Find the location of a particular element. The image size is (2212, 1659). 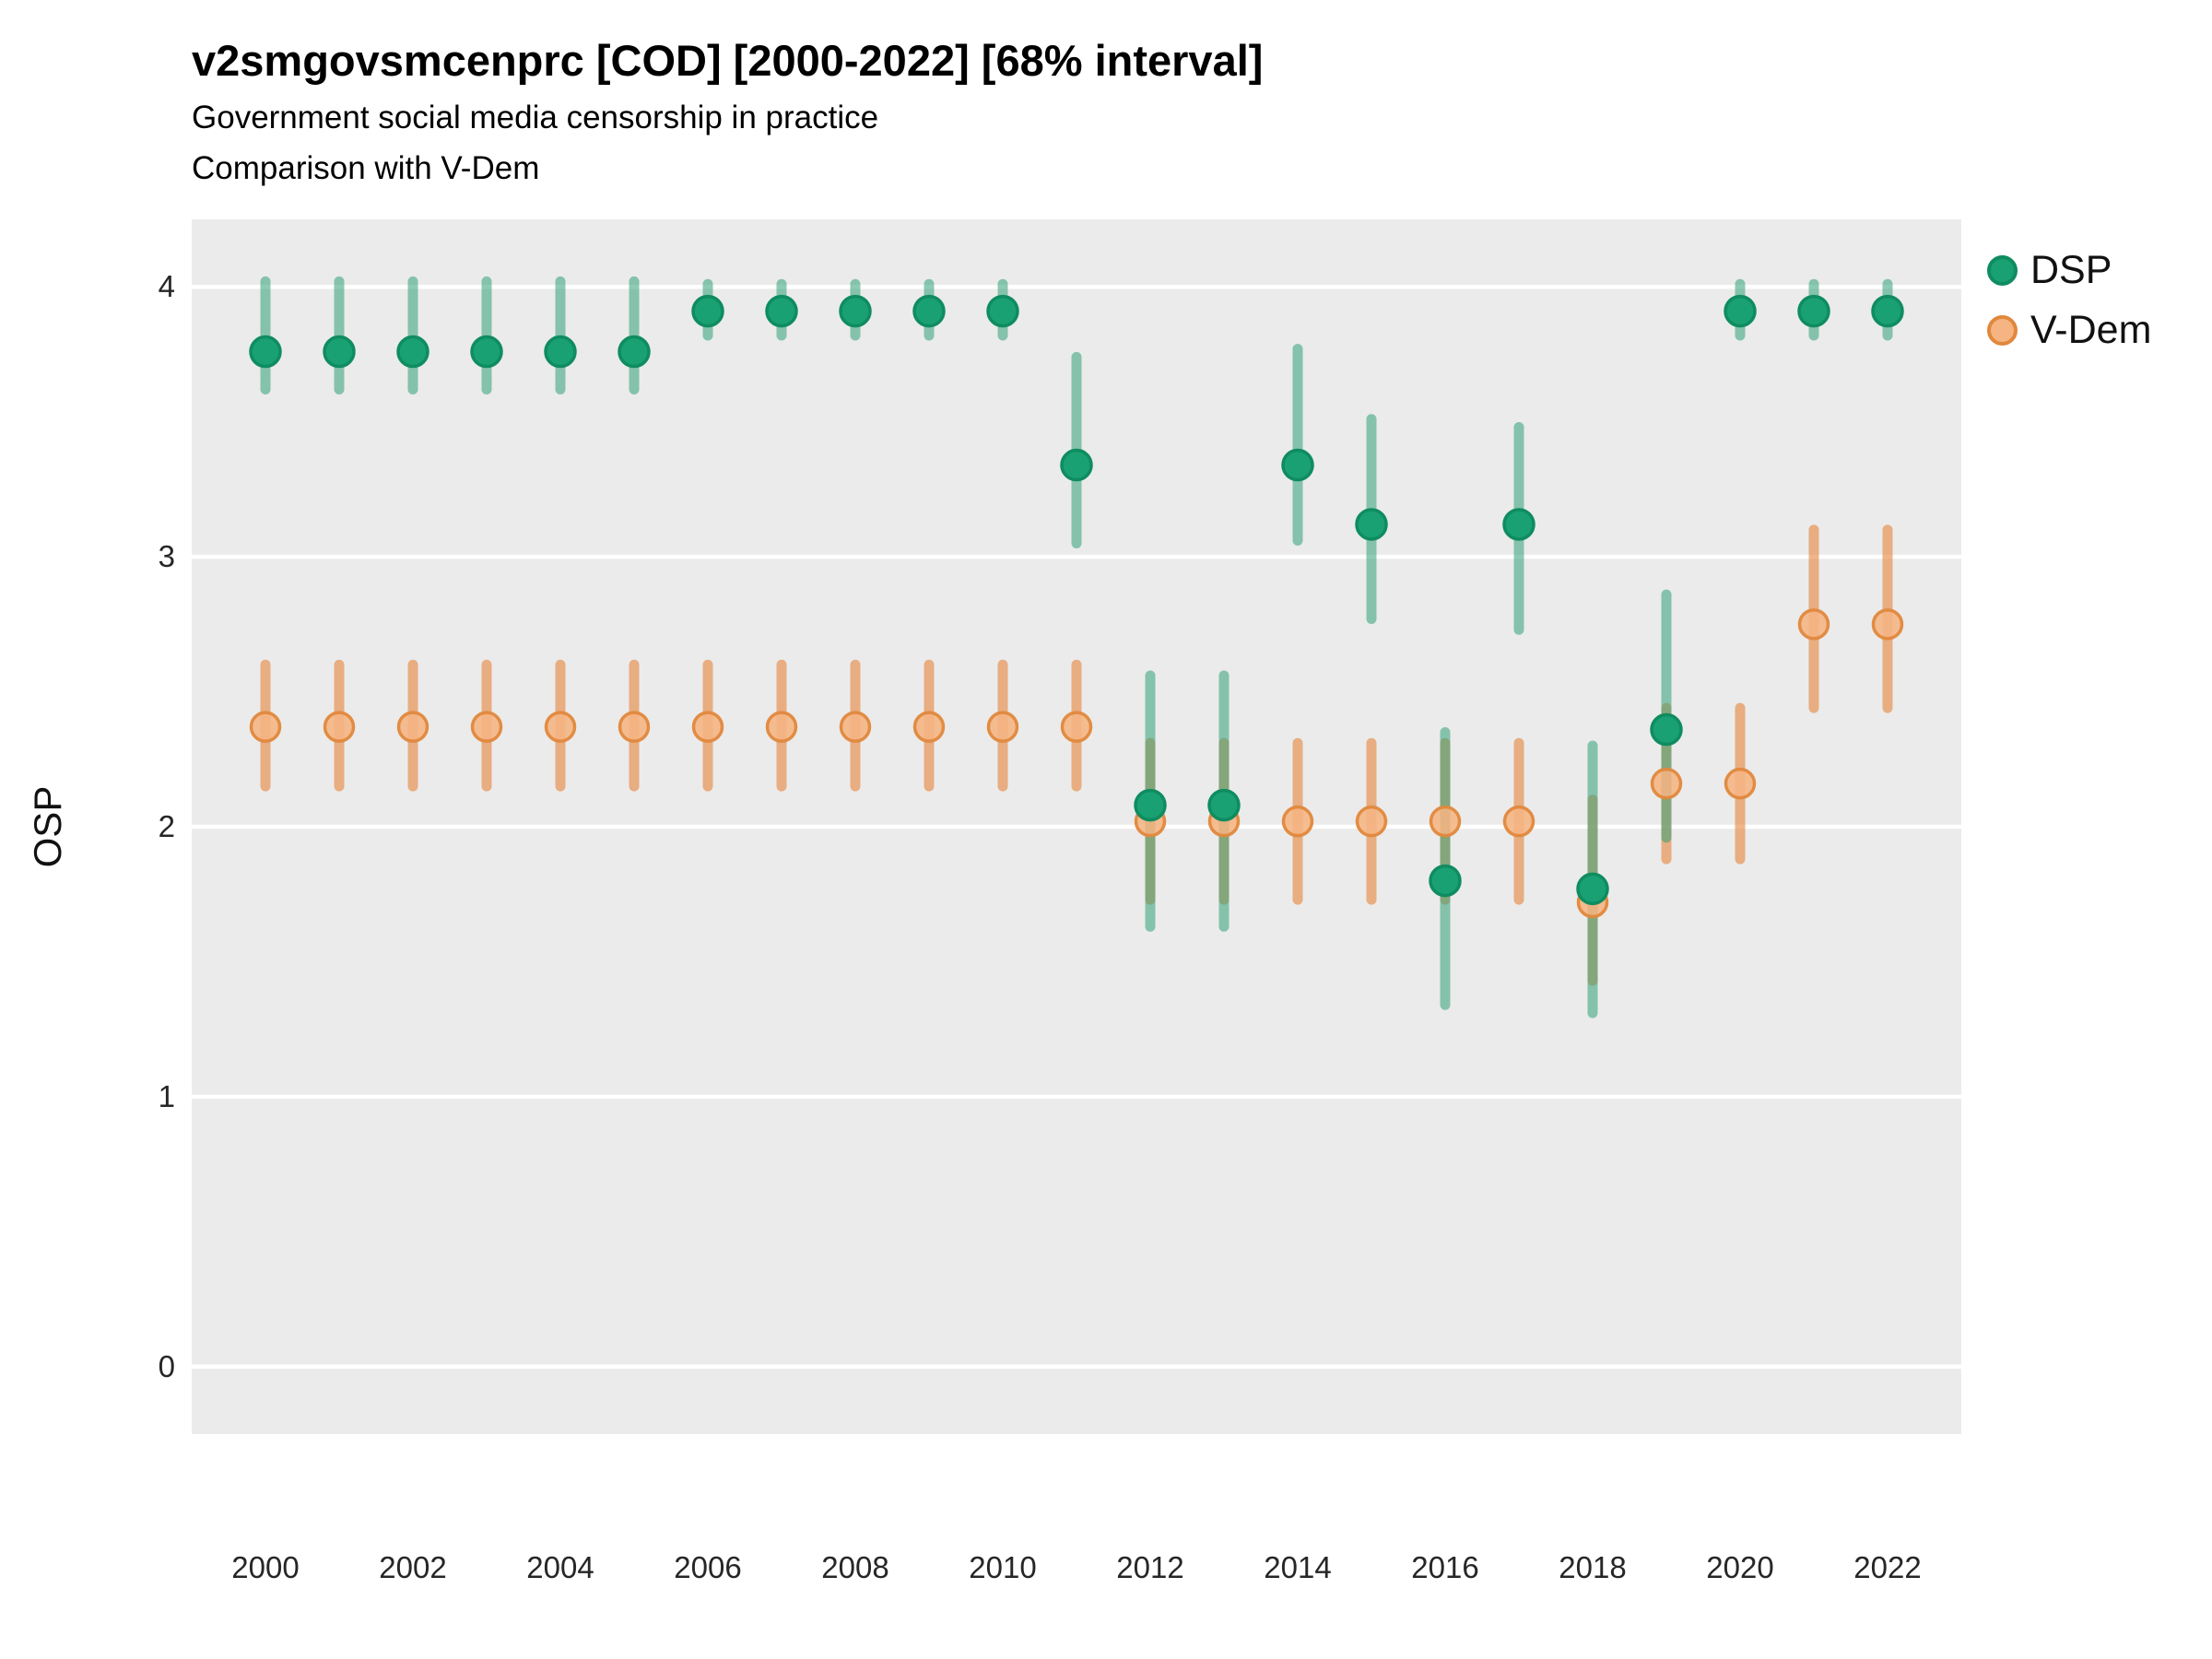

vdem-point-2020 is located at coordinates (1740, 783).